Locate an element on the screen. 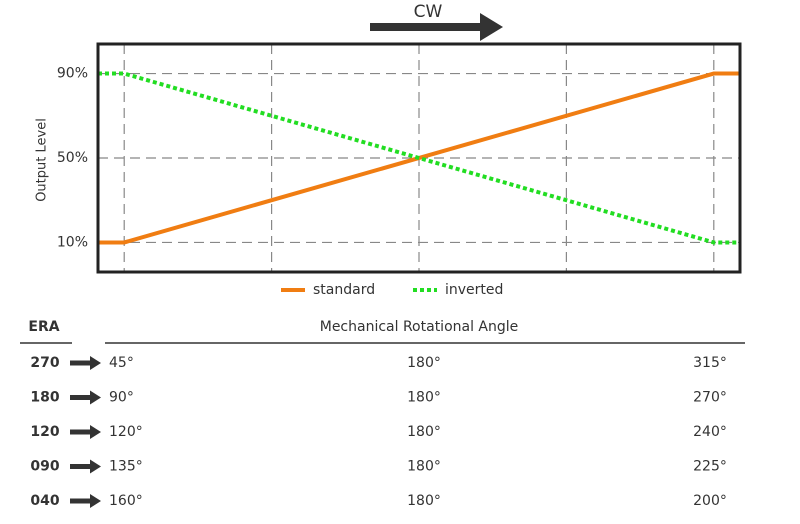 The height and width of the screenshot is (524, 800). era-value: 090 is located at coordinates (44, 467).